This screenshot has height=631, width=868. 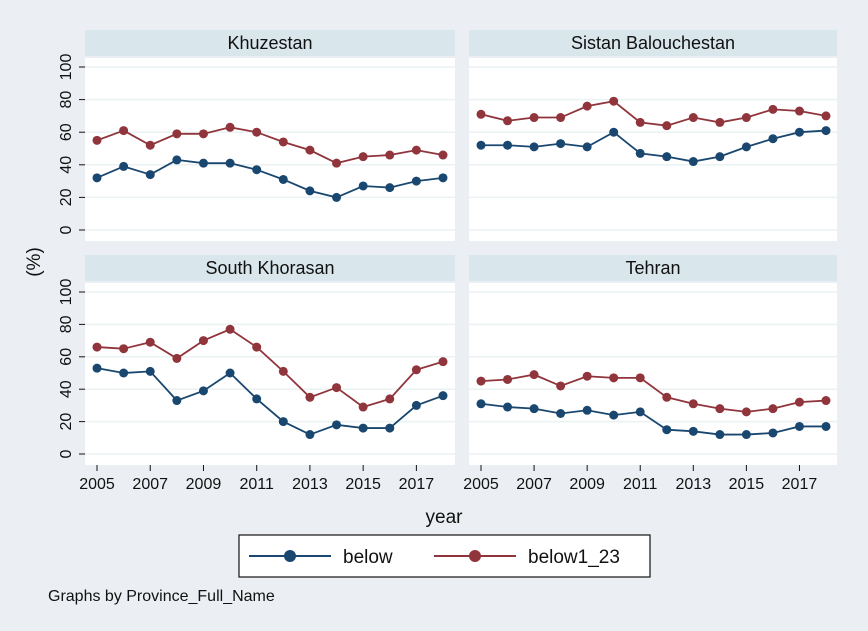 What do you see at coordinates (161, 596) in the screenshot?
I see `graphs-by-note: Graphs by Province_Full_Name` at bounding box center [161, 596].